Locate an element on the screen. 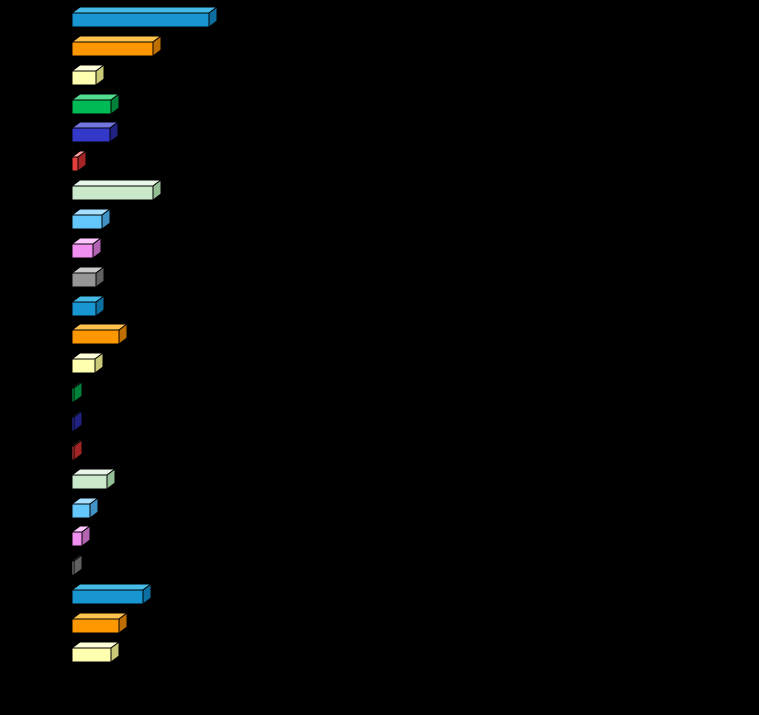 This screenshot has height=715, width=759. bar-5-navy-front-face is located at coordinates (91, 135).